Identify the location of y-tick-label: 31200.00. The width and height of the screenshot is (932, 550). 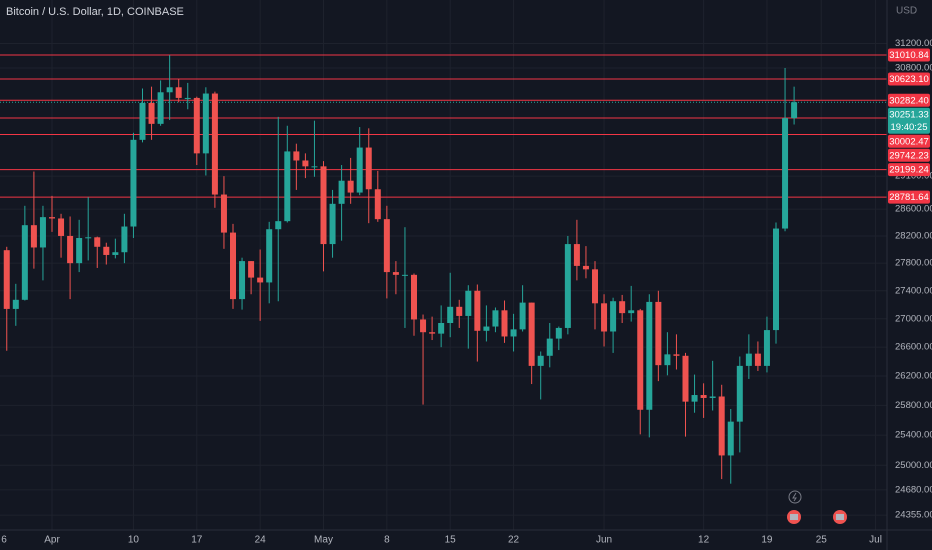
(913, 43).